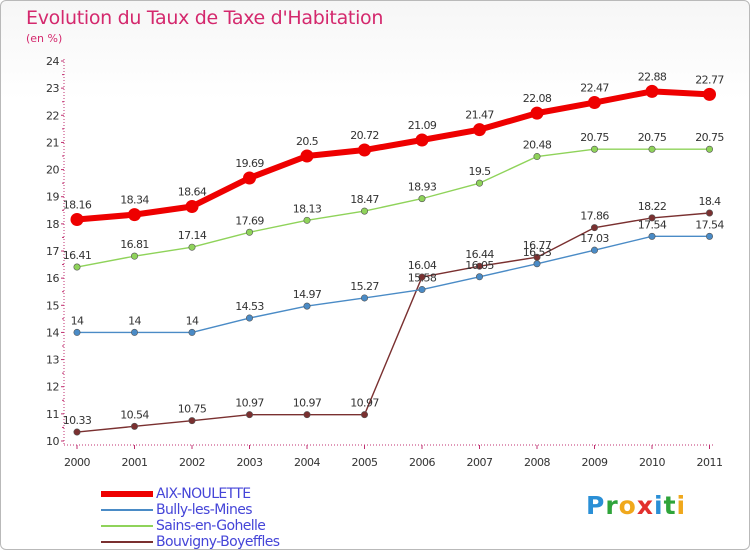 The image size is (750, 550). What do you see at coordinates (670, 505) in the screenshot?
I see `logo-letter: t` at bounding box center [670, 505].